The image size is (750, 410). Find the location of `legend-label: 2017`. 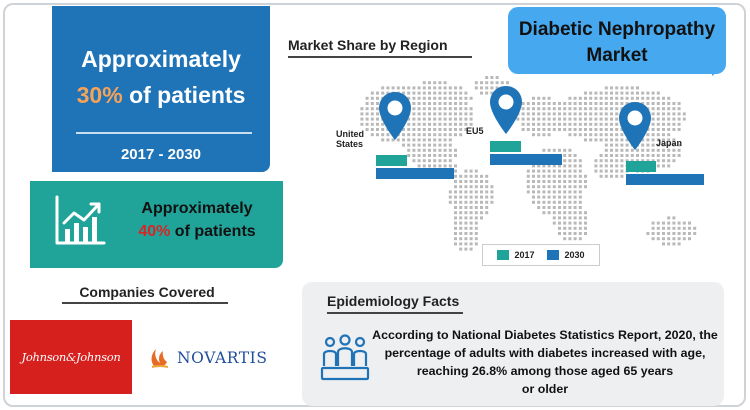

legend-label: 2017 is located at coordinates (524, 254).